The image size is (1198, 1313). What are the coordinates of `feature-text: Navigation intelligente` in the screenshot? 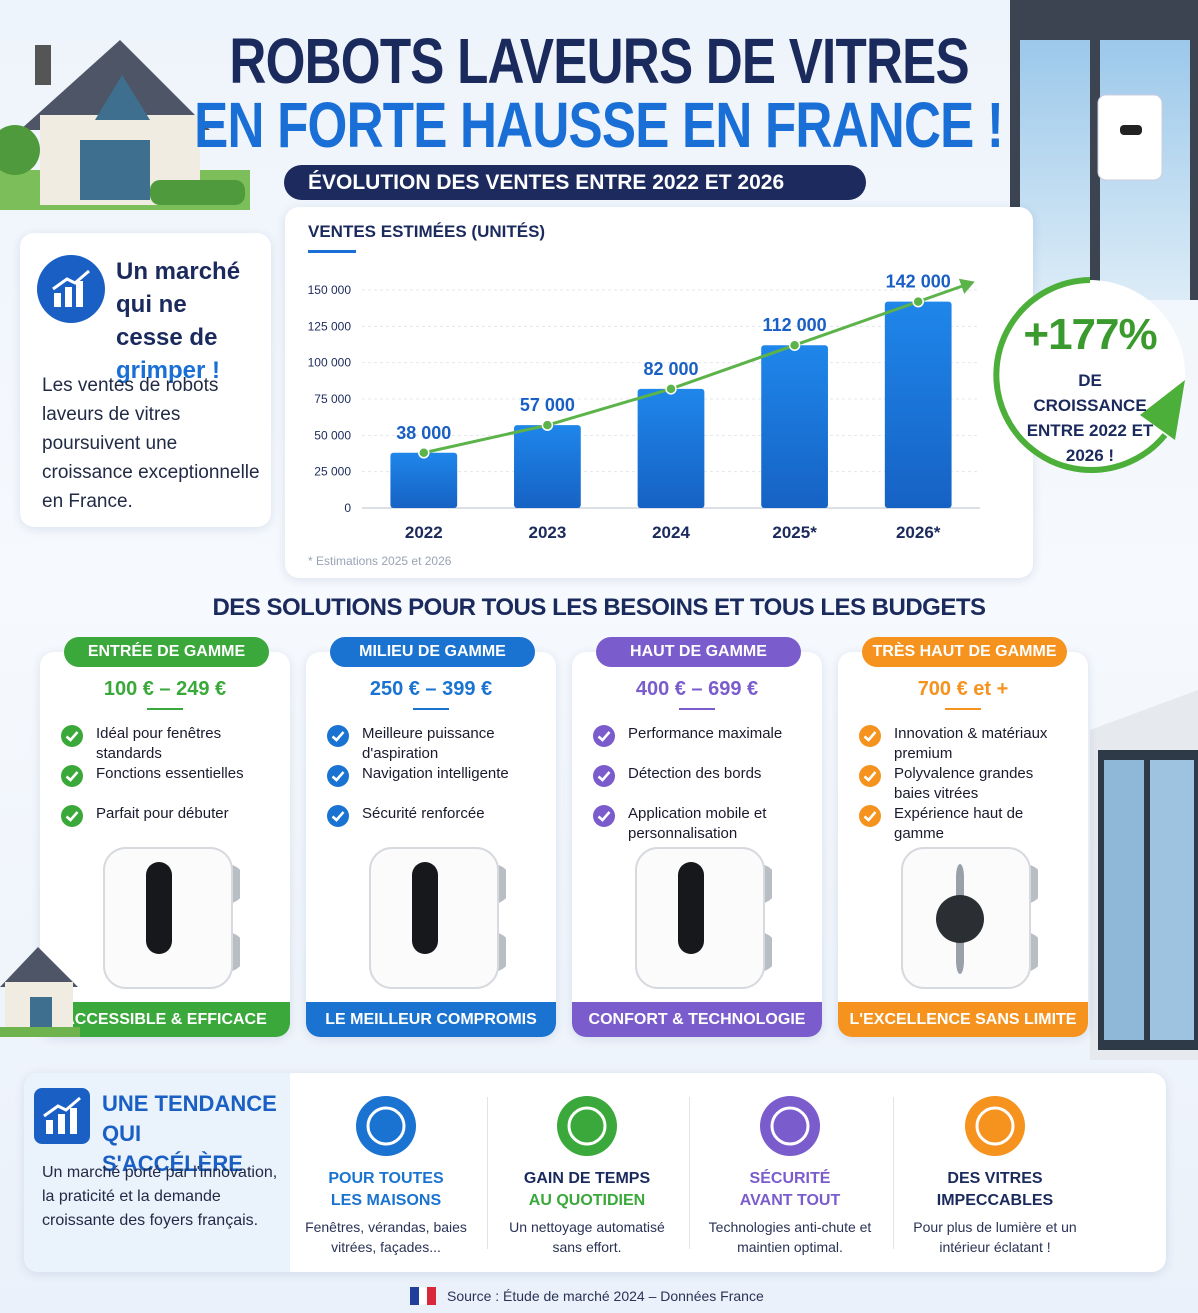 It's located at (435, 773).